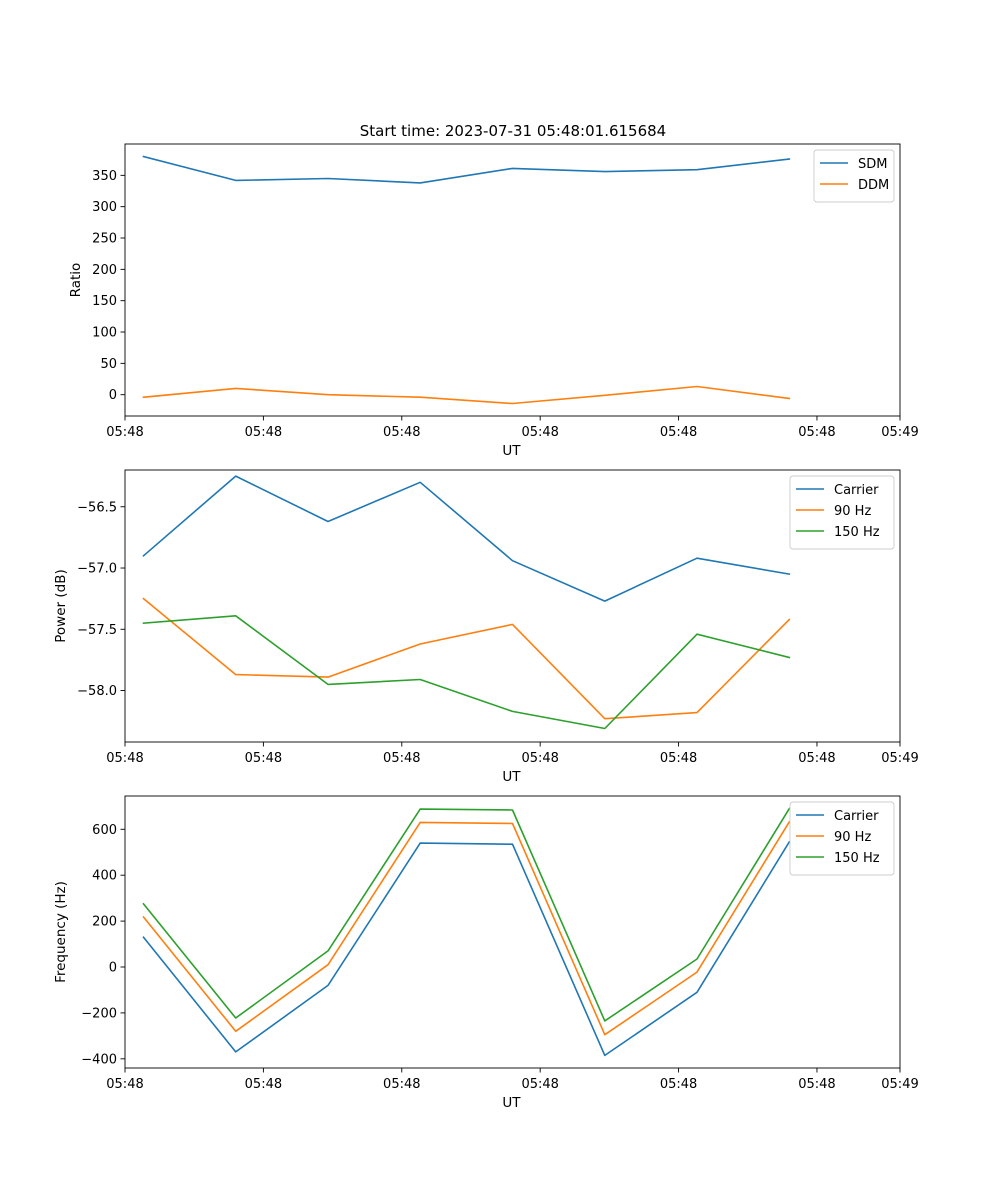  Describe the element at coordinates (108, 364) in the screenshot. I see `y-tick-label: 50` at that location.